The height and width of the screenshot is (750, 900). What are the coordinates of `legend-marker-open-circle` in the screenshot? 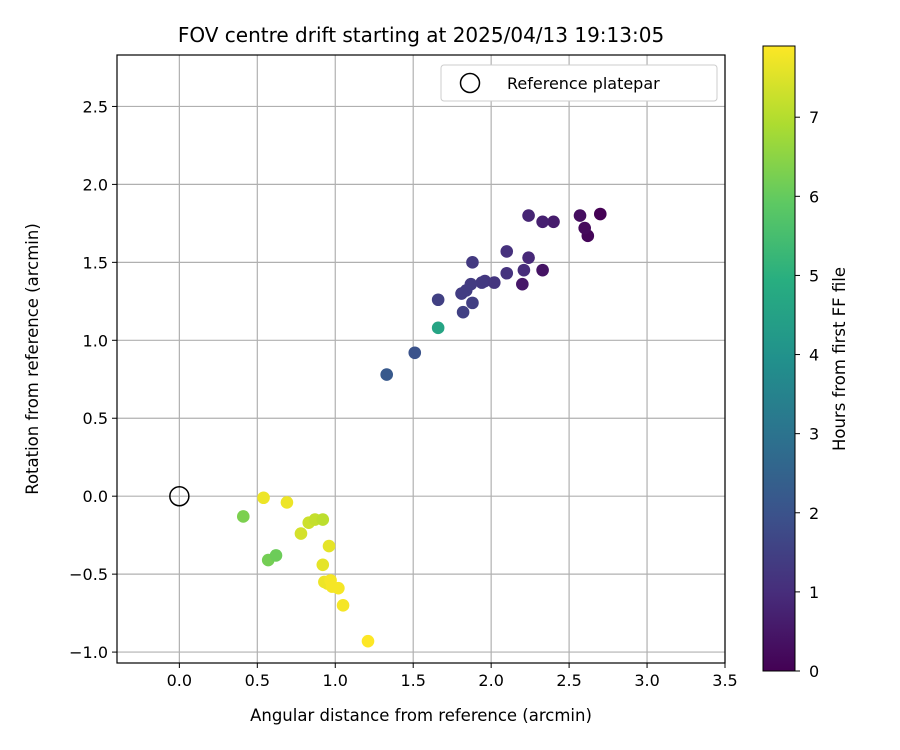 It's located at (470, 83).